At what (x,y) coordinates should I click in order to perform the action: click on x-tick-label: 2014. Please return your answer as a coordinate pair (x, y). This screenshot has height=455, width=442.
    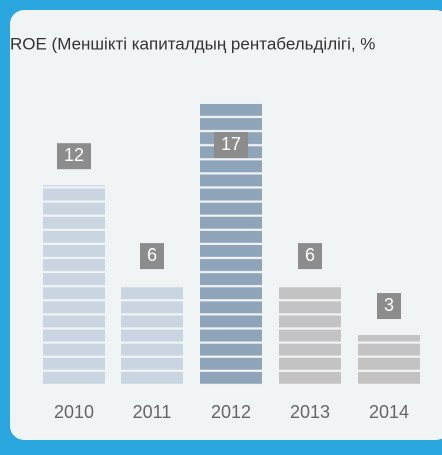
    Looking at the image, I should click on (389, 412).